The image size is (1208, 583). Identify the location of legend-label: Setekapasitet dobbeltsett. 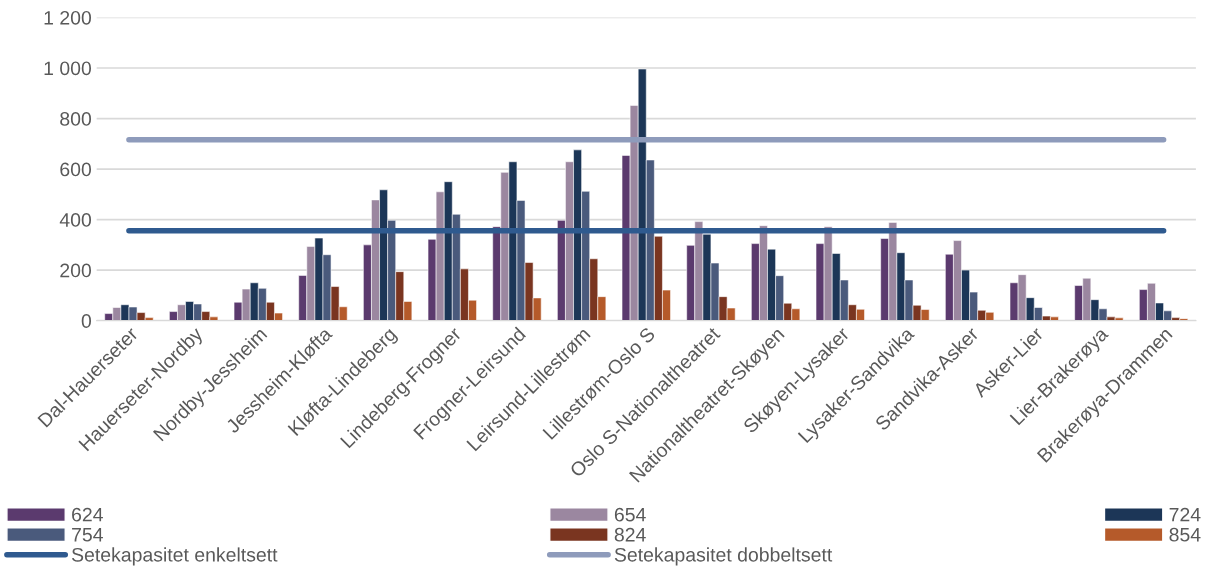
(723, 556).